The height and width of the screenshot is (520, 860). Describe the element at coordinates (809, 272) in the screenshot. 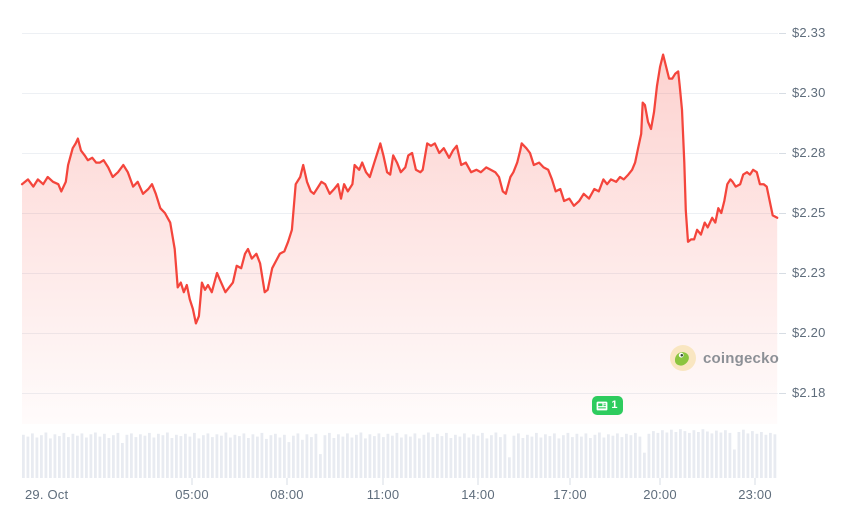

I see `y-axis-label: $2.23` at that location.